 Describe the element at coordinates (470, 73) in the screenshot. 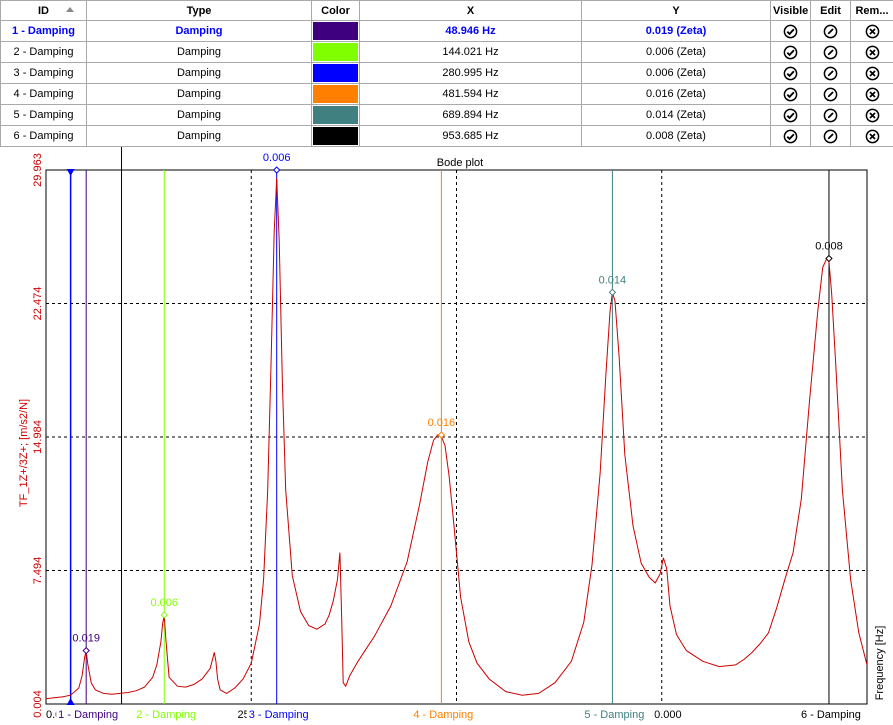

I see `cell-x: 280.995 Hz` at that location.